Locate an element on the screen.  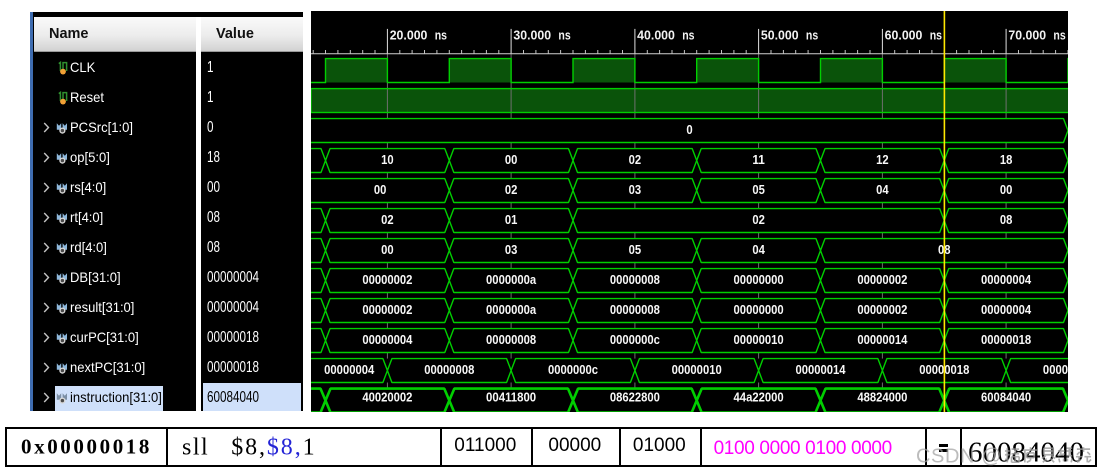
svg-text: 08622800 is located at coordinates (634, 396).